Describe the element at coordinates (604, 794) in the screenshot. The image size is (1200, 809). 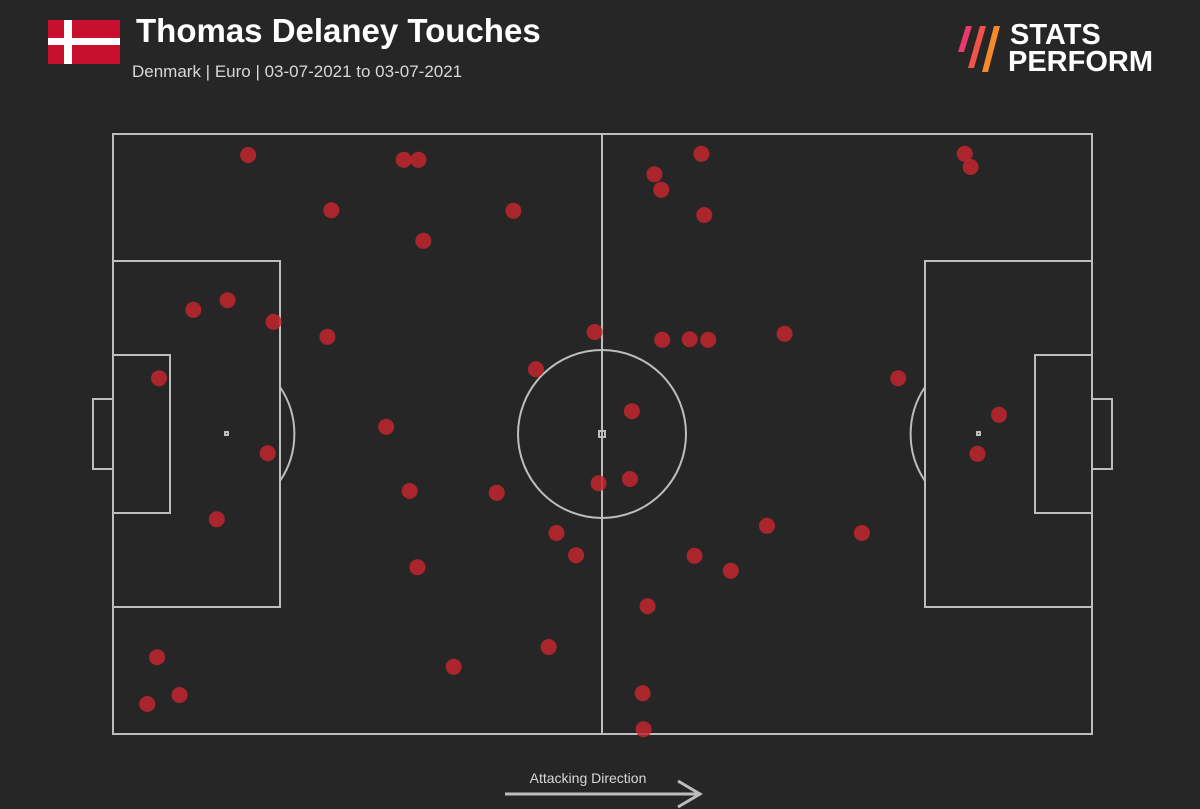
I see `direction-arrow` at that location.